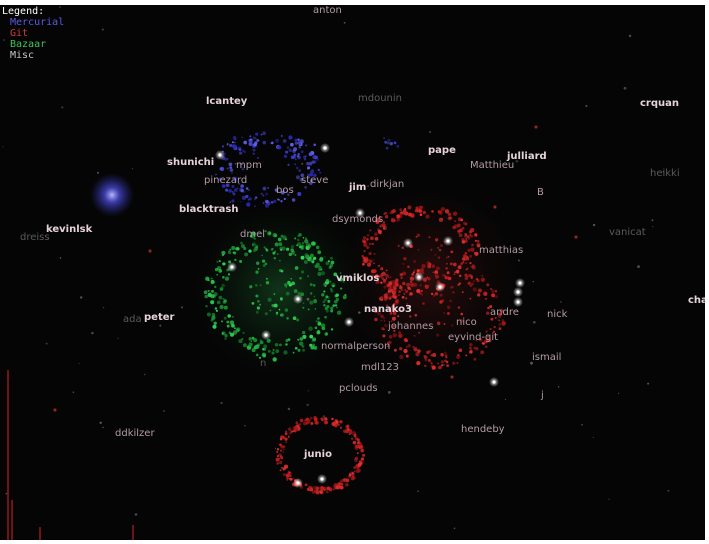 This screenshot has height=544, width=709. Describe the element at coordinates (483, 429) in the screenshot. I see `node-label: hendeby` at that location.